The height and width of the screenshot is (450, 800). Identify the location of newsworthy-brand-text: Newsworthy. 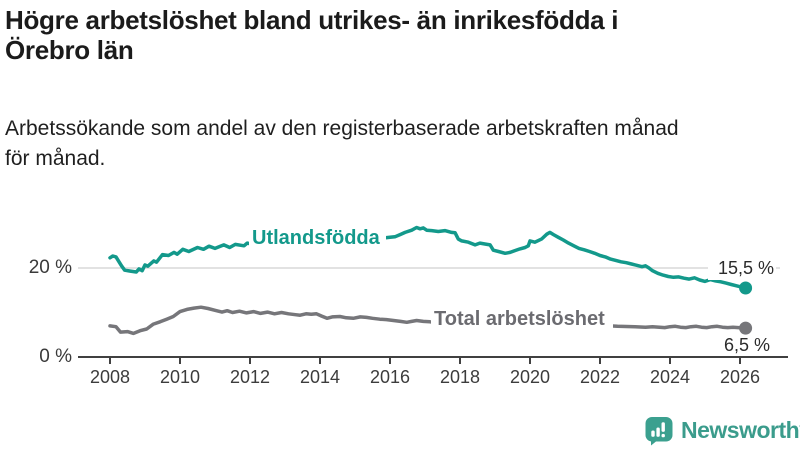
(740, 430).